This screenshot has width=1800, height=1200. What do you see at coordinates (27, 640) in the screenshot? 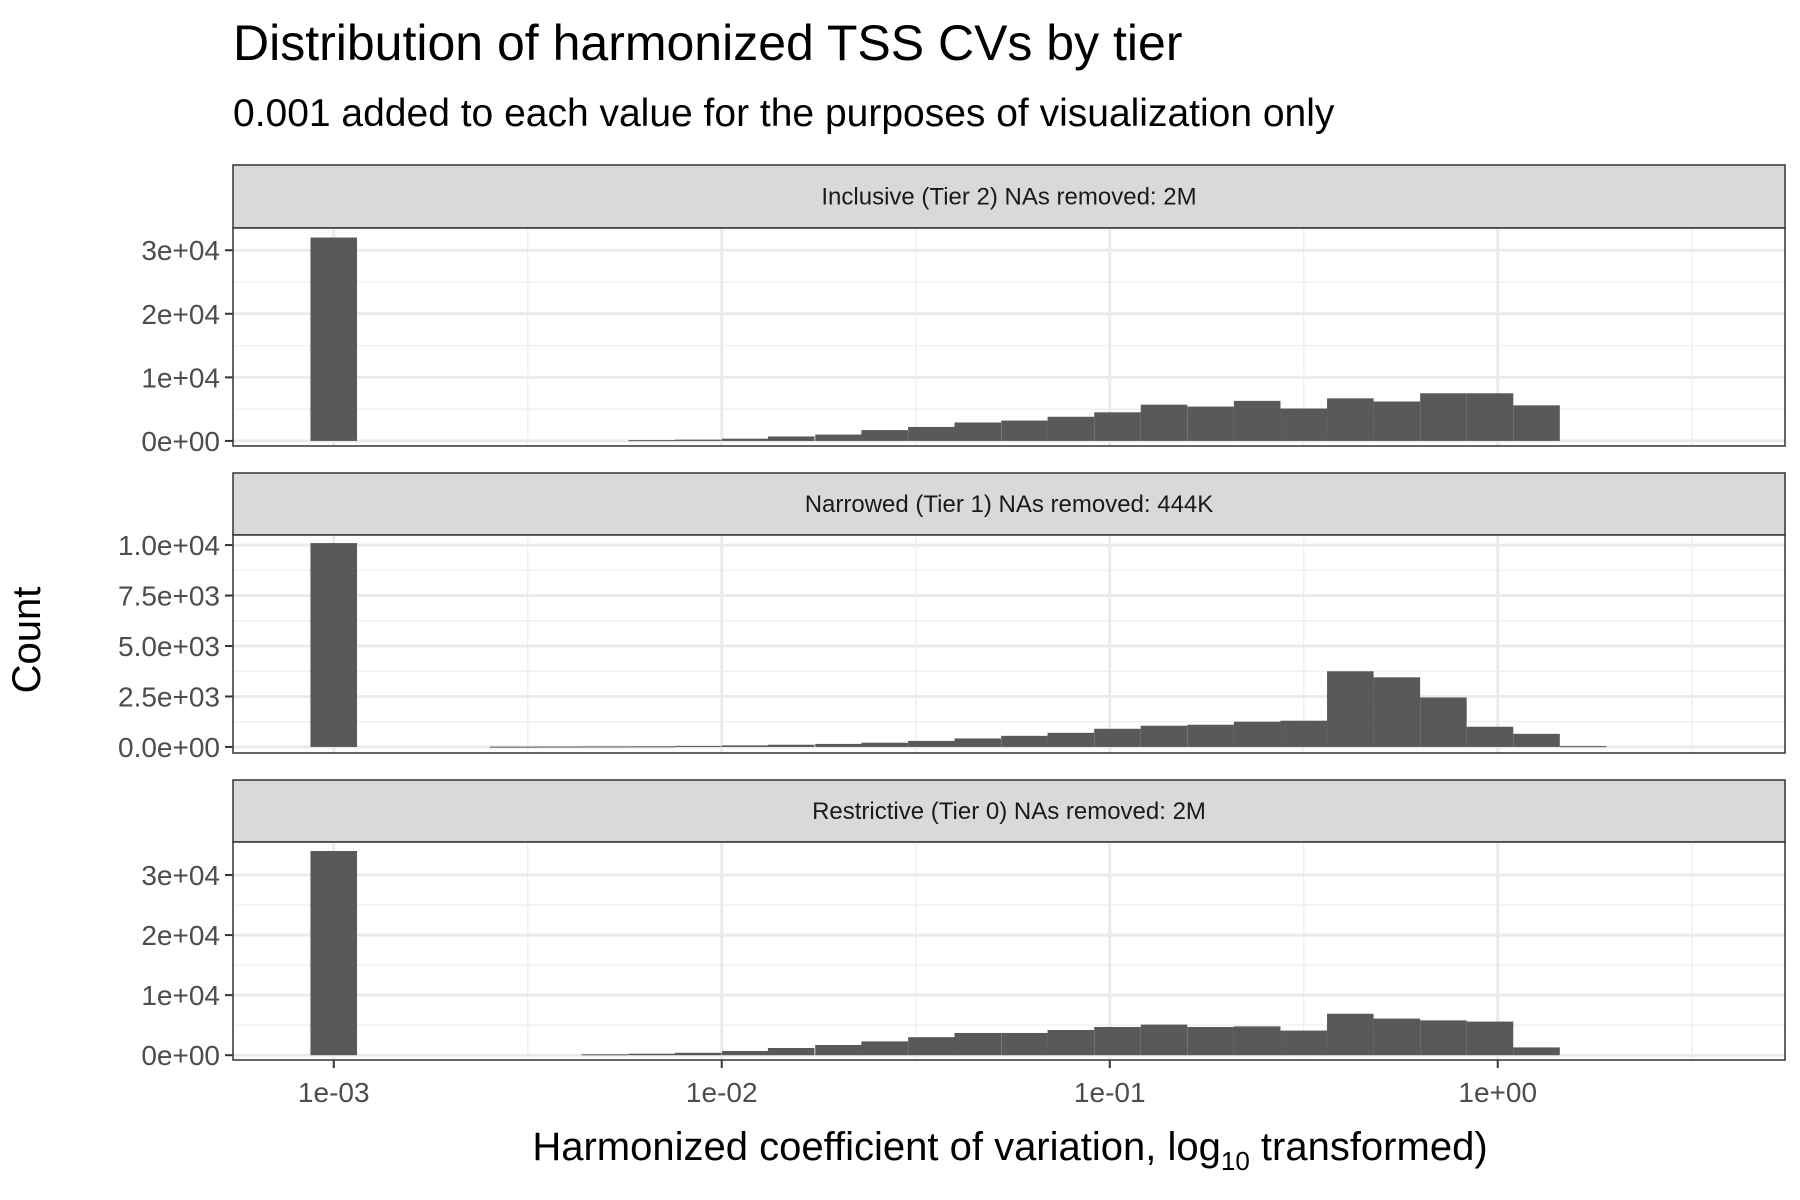
I see `y-axis-title: Count` at bounding box center [27, 640].